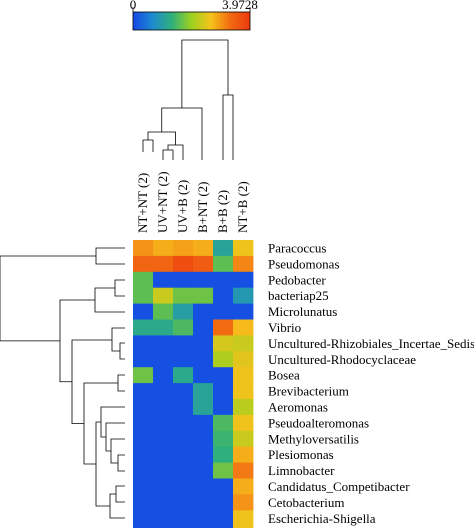 Image resolution: width=474 pixels, height=528 pixels. What do you see at coordinates (284, 375) in the screenshot?
I see `row-label: Bosea` at bounding box center [284, 375].